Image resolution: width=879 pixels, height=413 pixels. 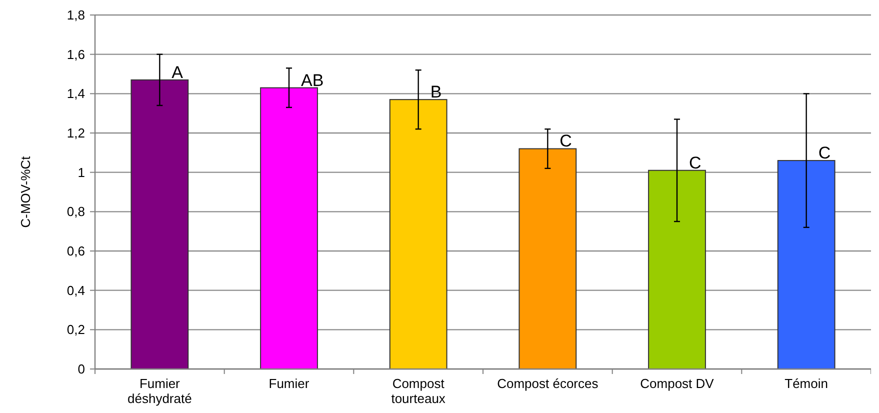 I want to click on y-tick-label: 1,6, so click(x=75, y=54).